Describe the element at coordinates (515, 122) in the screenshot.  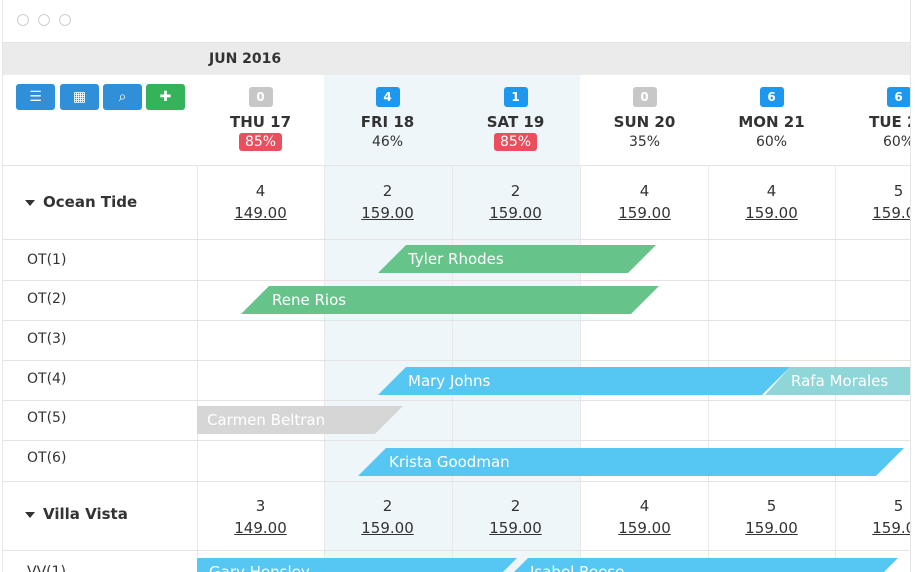
I see `day-name: SAT 19` at that location.